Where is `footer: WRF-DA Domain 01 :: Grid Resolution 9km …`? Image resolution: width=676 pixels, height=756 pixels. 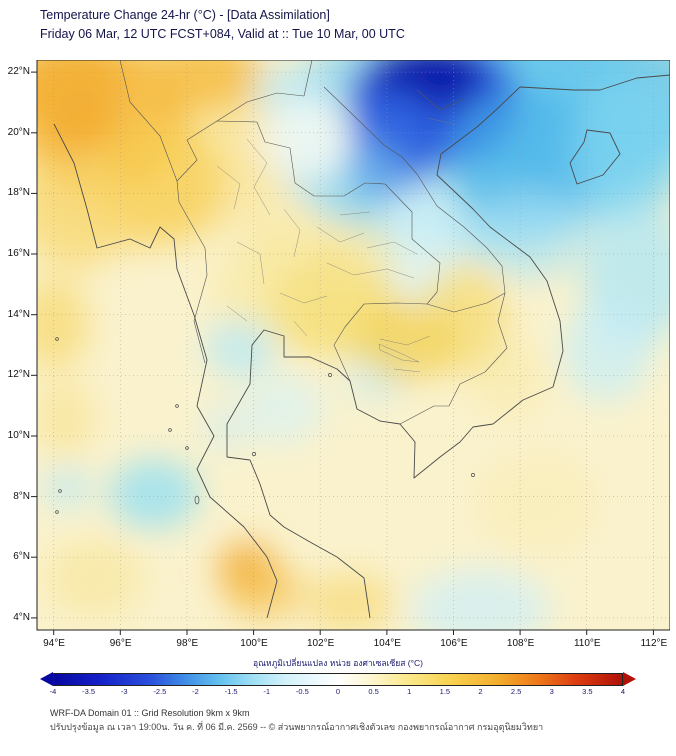 footer: WRF-DA Domain 01 :: Grid Resolution 9km … is located at coordinates (296, 720).